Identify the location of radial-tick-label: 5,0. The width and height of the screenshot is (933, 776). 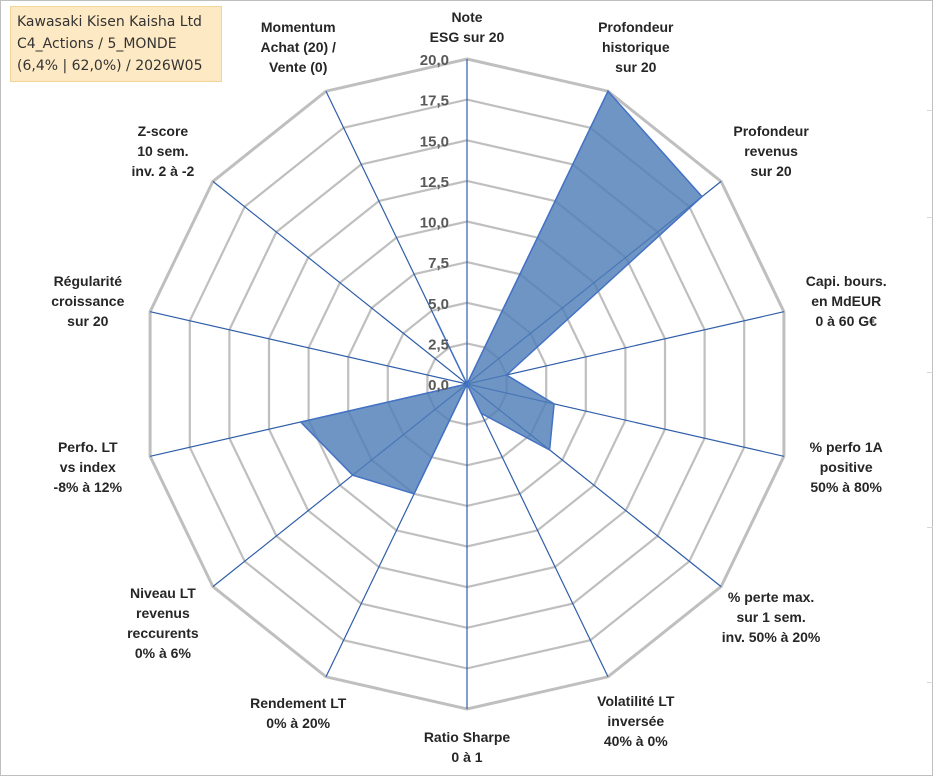
(438, 304).